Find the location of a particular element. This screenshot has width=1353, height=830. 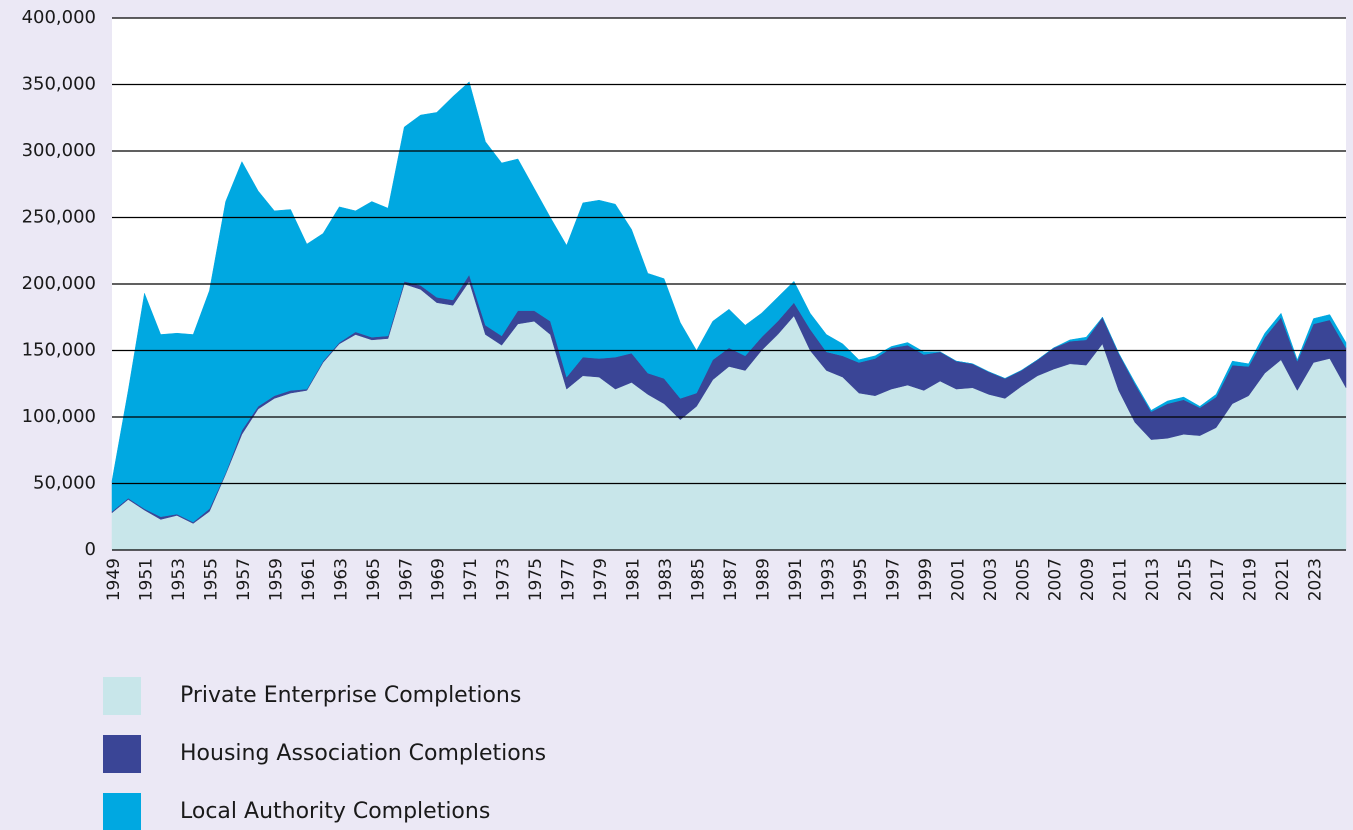

x-tick-label: 1993 is located at coordinates (828, 579).